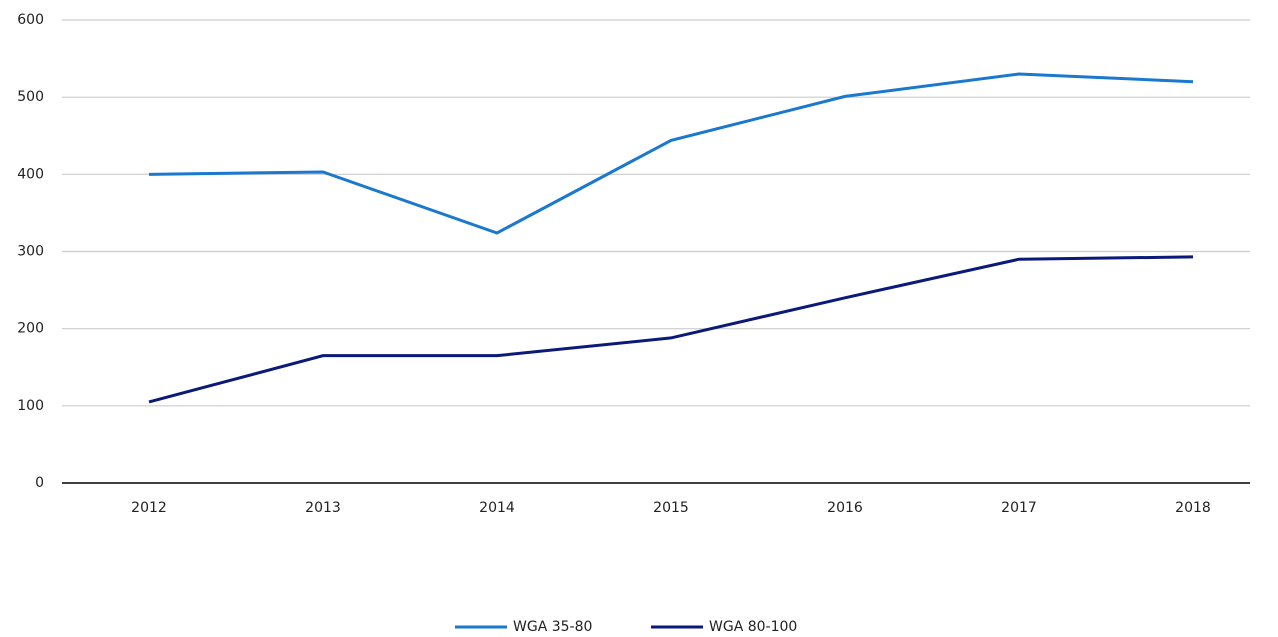 The height and width of the screenshot is (637, 1278). Describe the element at coordinates (149, 508) in the screenshot. I see `x-tick-label: 2012` at that location.